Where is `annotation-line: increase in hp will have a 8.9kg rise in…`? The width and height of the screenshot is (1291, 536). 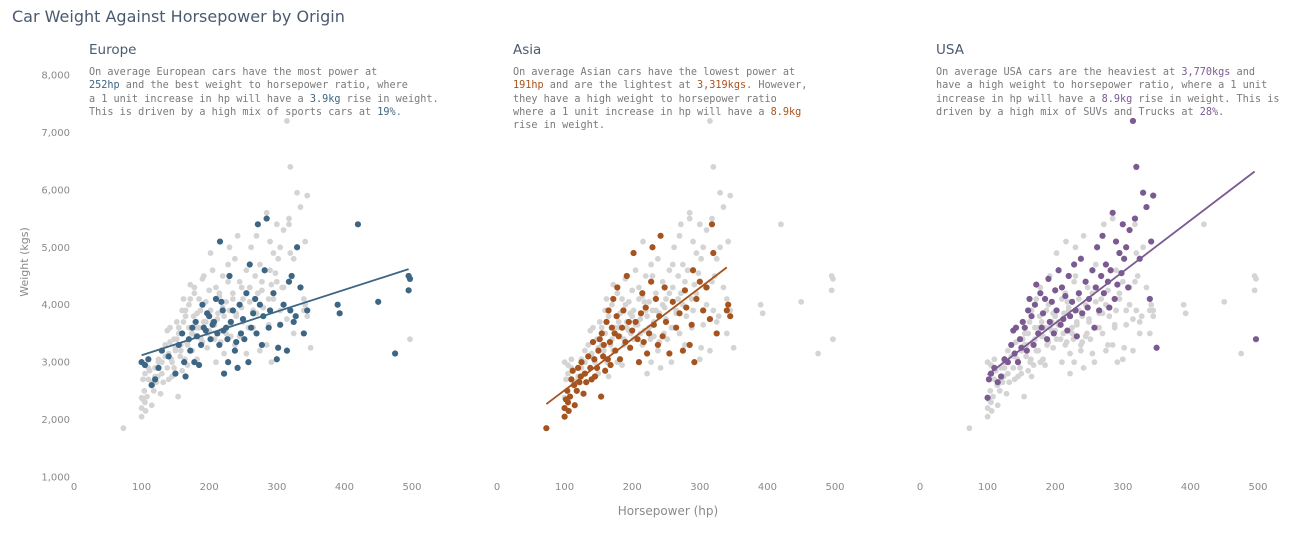
annotation-line: increase in hp will have a 8.9kg rise in… is located at coordinates (1107, 99).